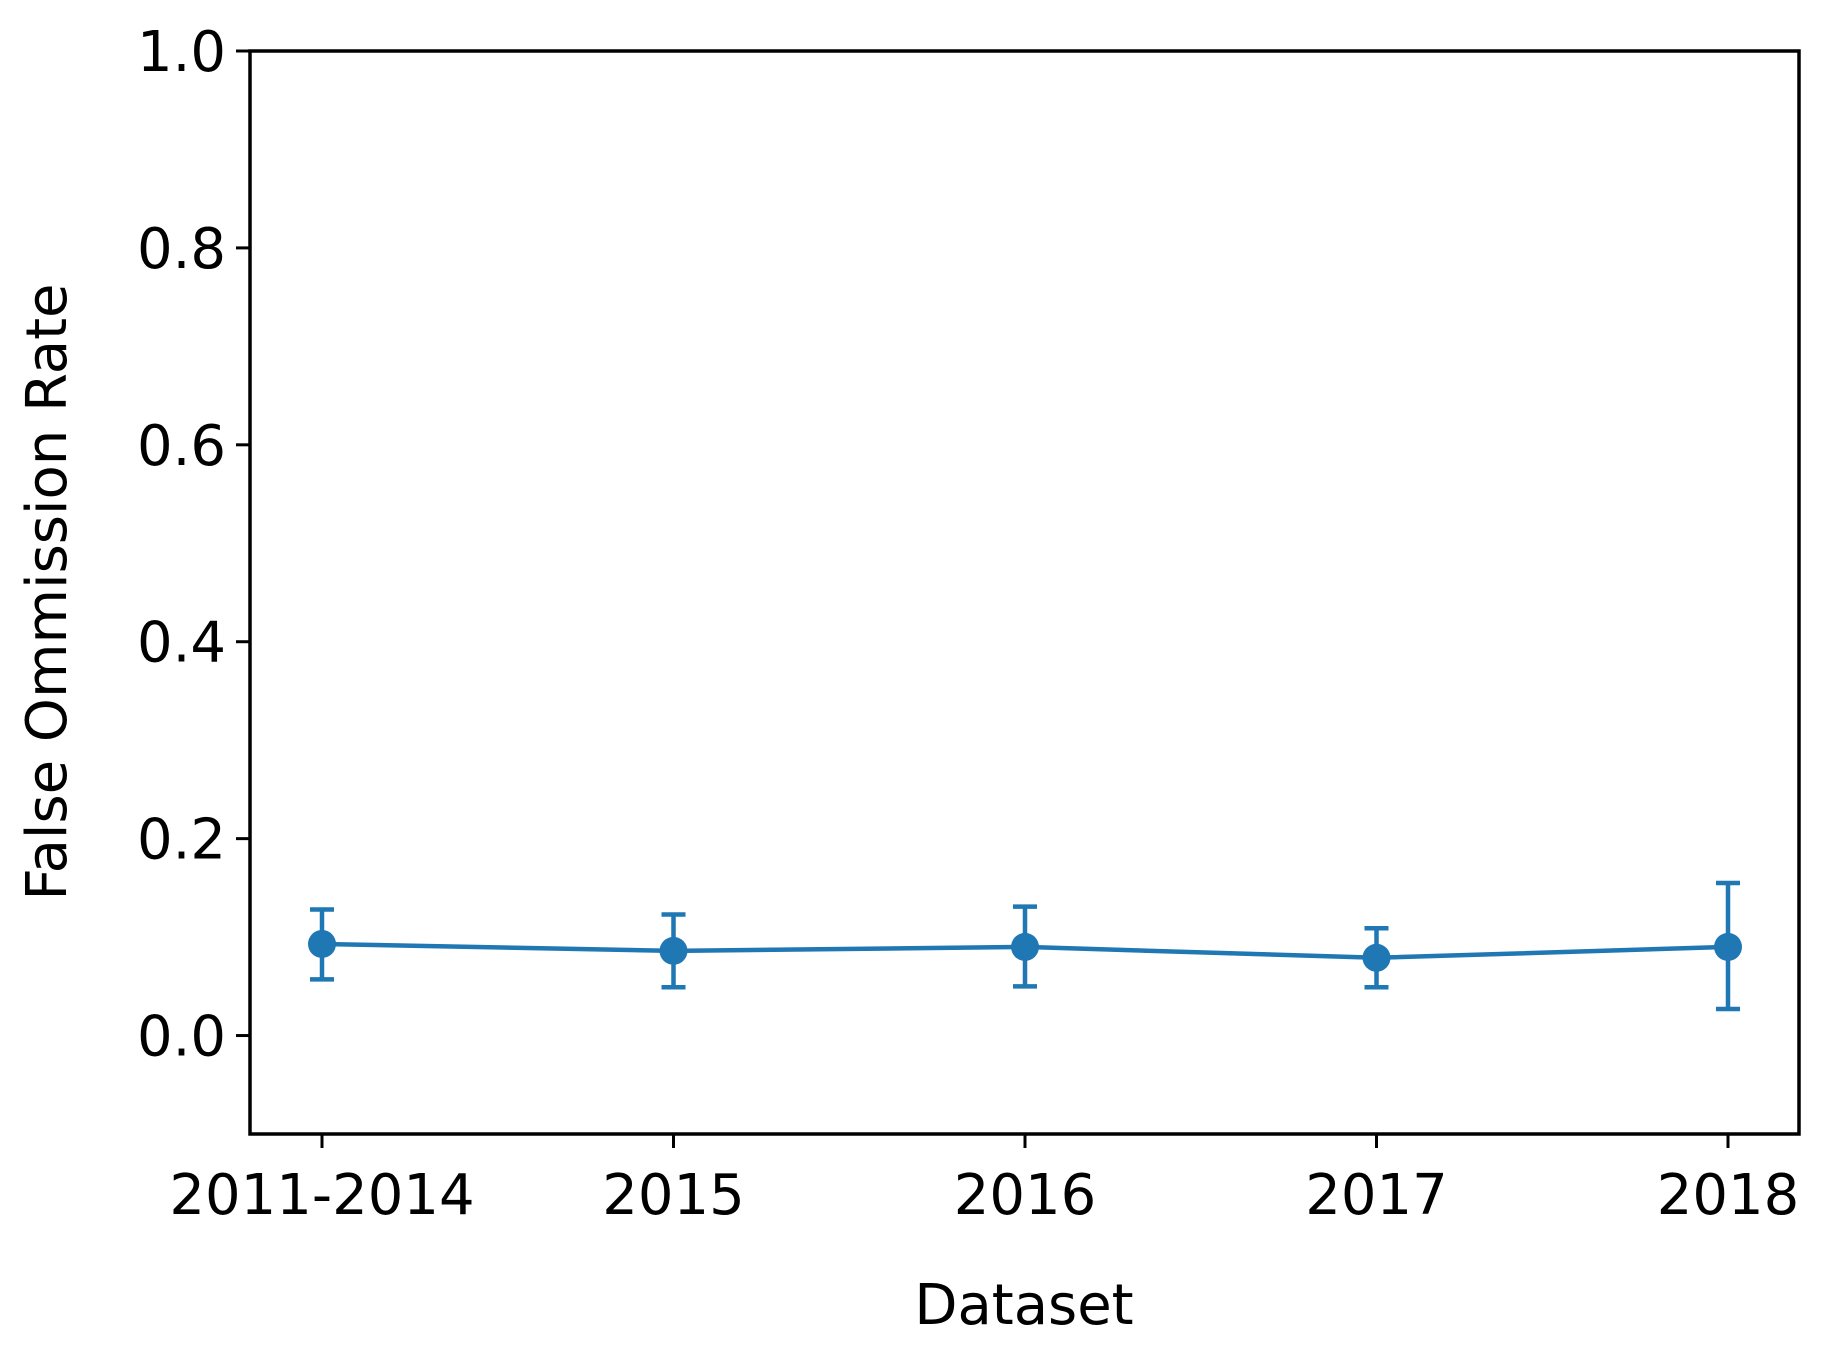 The width and height of the screenshot is (1827, 1352). I want to click on y-axis-label: False Ommission Rate, so click(47, 592).